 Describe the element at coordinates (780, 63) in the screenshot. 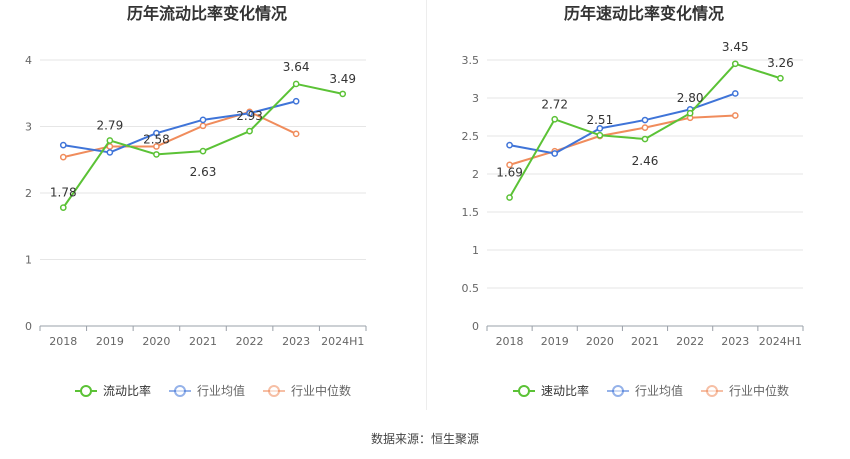

I see `data-label: 3.26` at that location.